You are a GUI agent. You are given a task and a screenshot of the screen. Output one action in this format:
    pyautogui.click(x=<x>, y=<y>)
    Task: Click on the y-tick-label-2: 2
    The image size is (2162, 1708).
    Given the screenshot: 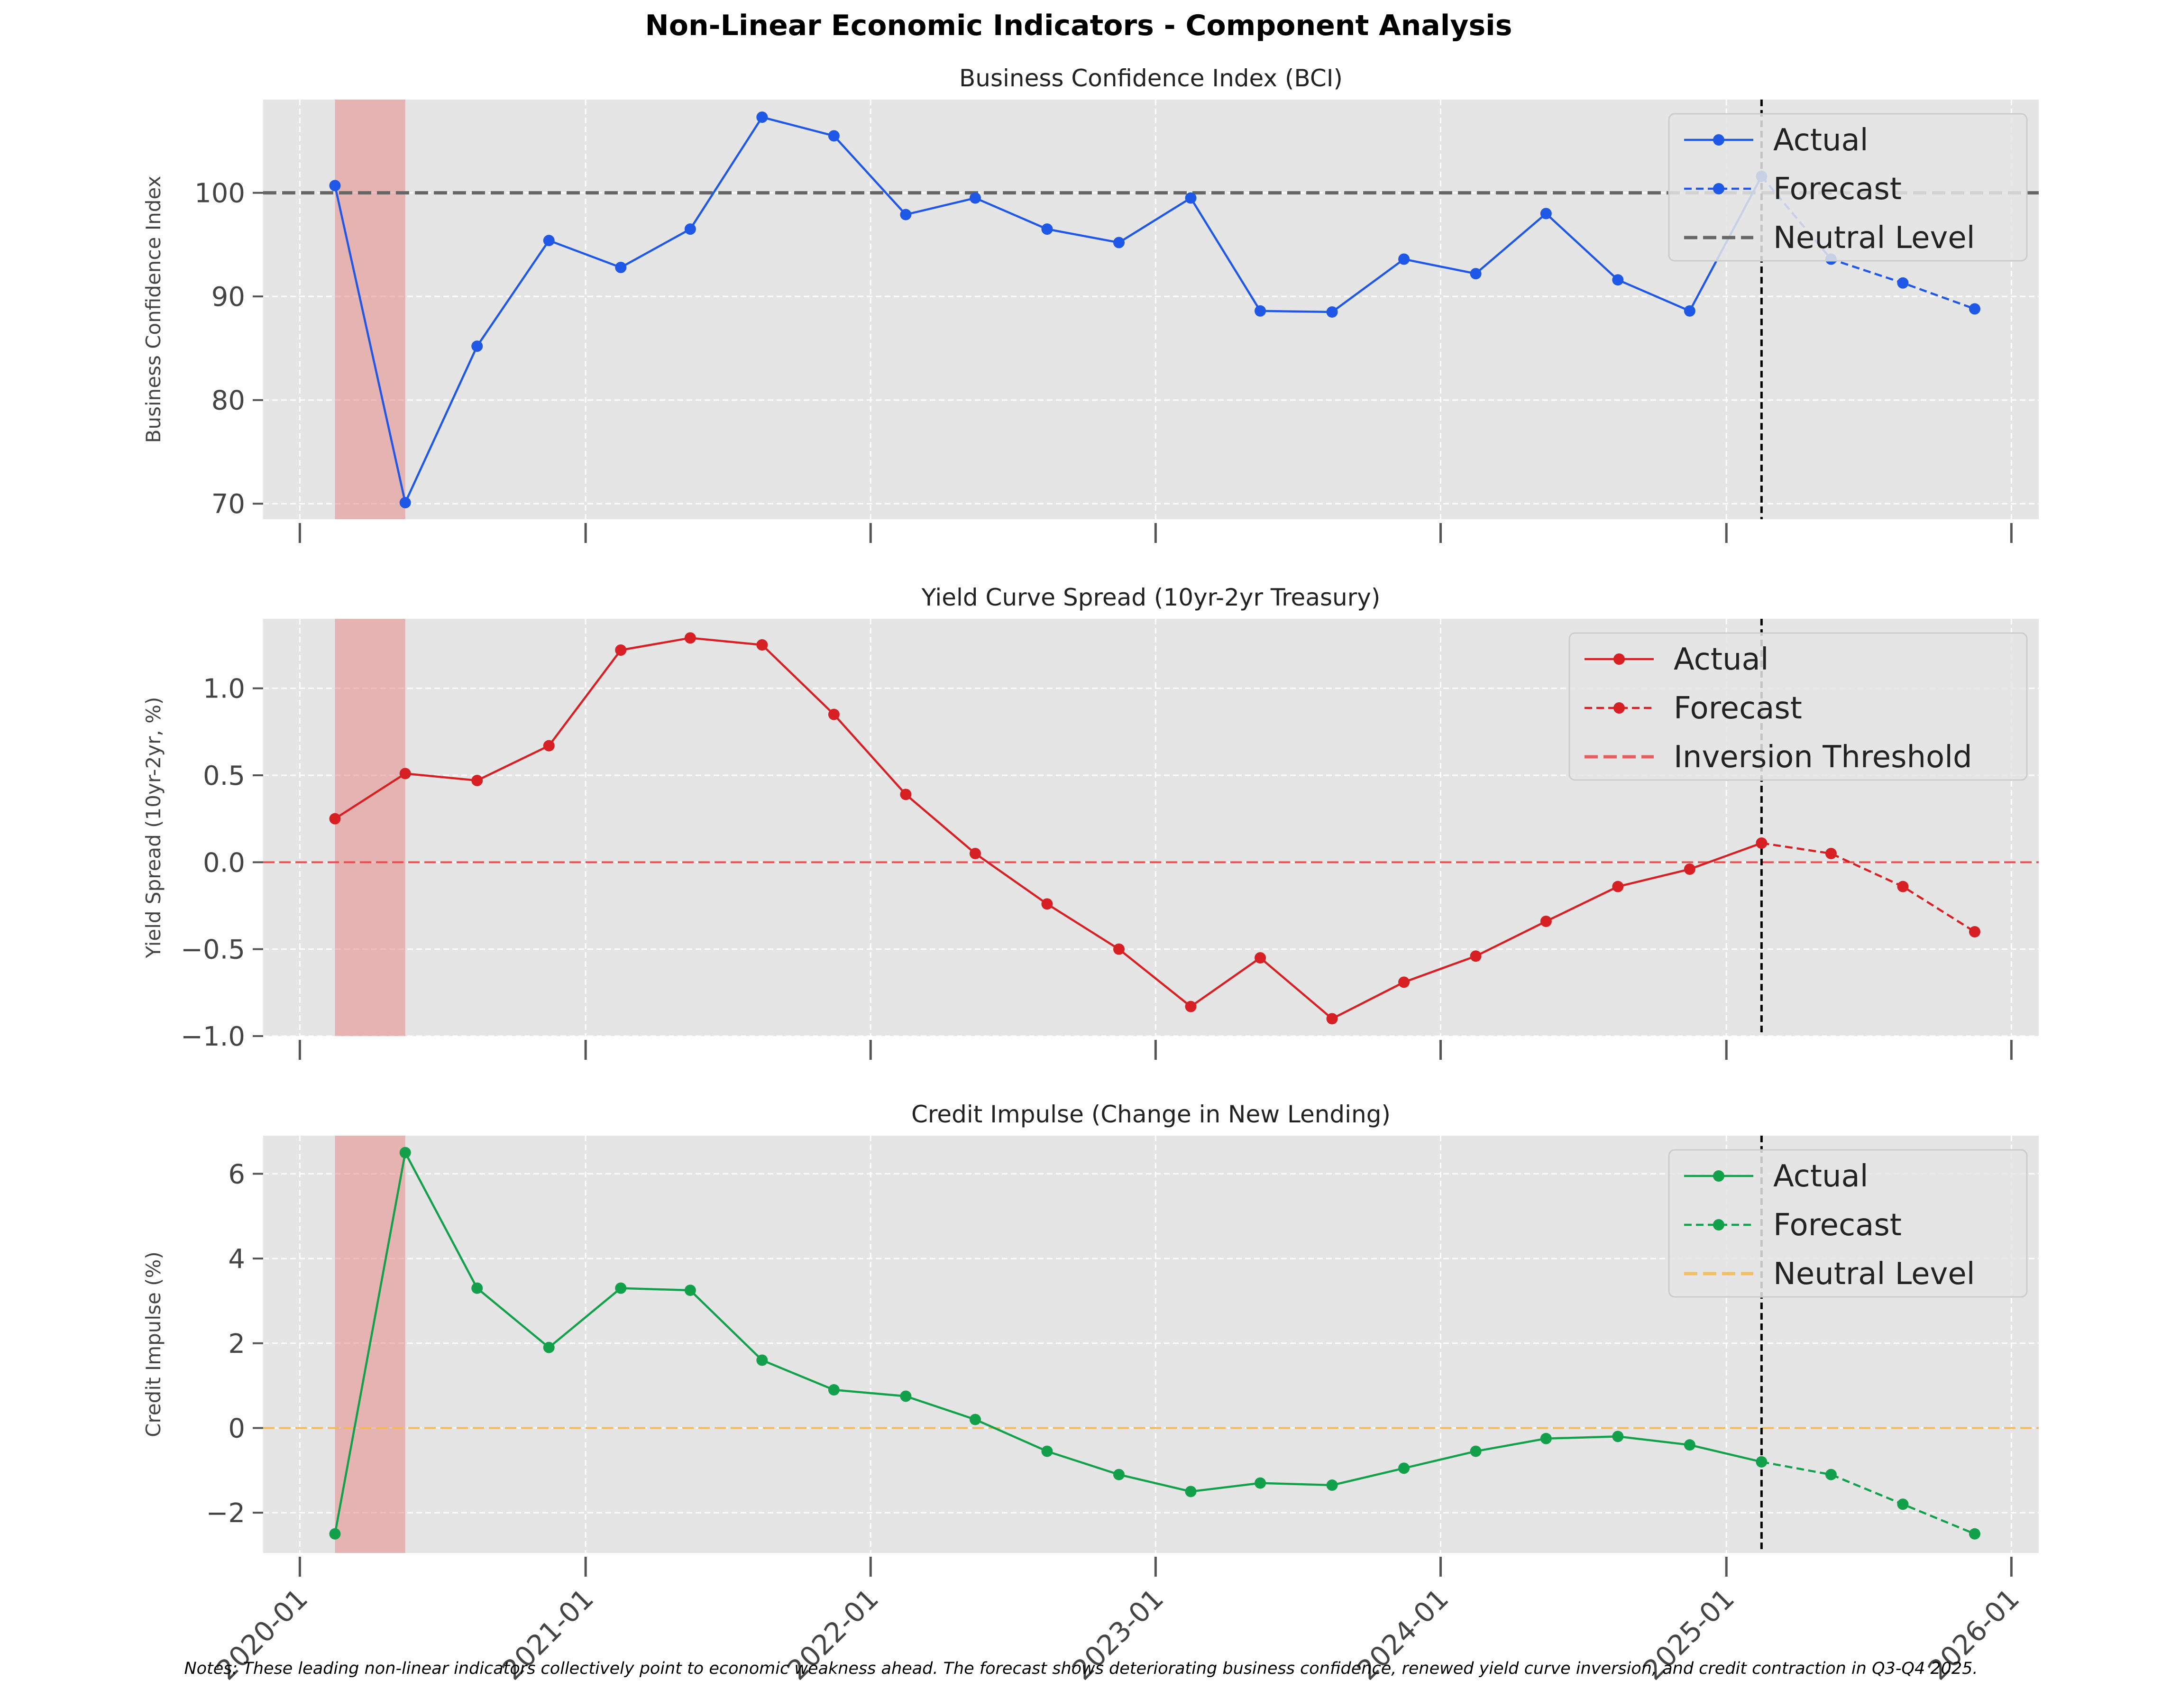 What is the action you would take?
    pyautogui.click(x=236, y=1344)
    